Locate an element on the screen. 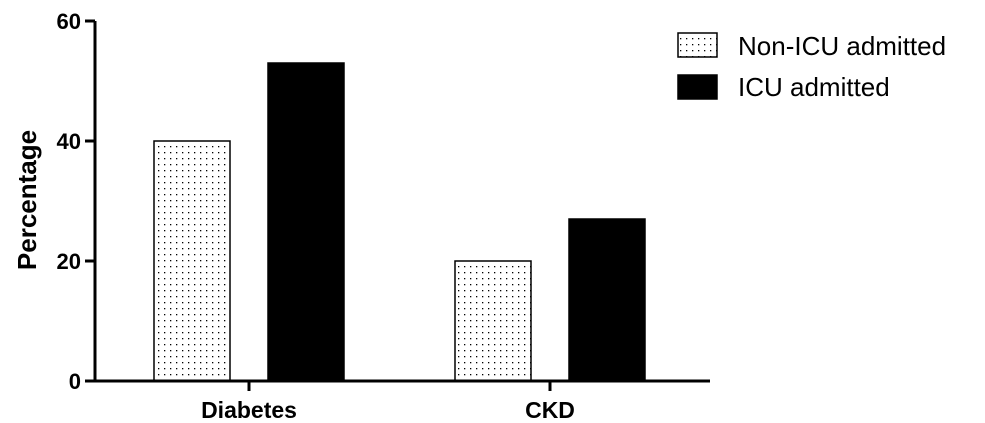 The image size is (985, 423). y-tick-label-60: 60 is located at coordinates (69, 21).